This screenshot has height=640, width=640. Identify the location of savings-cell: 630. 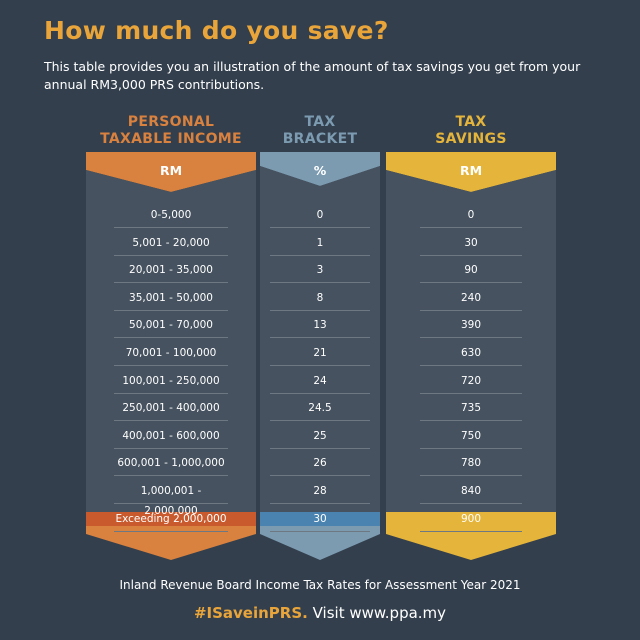
(471, 354).